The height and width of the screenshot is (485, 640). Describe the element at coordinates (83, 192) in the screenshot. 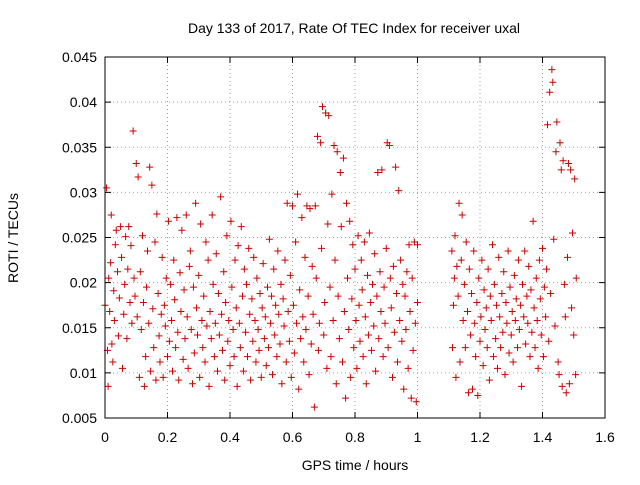

I see `y-tick-label: 0.03` at that location.